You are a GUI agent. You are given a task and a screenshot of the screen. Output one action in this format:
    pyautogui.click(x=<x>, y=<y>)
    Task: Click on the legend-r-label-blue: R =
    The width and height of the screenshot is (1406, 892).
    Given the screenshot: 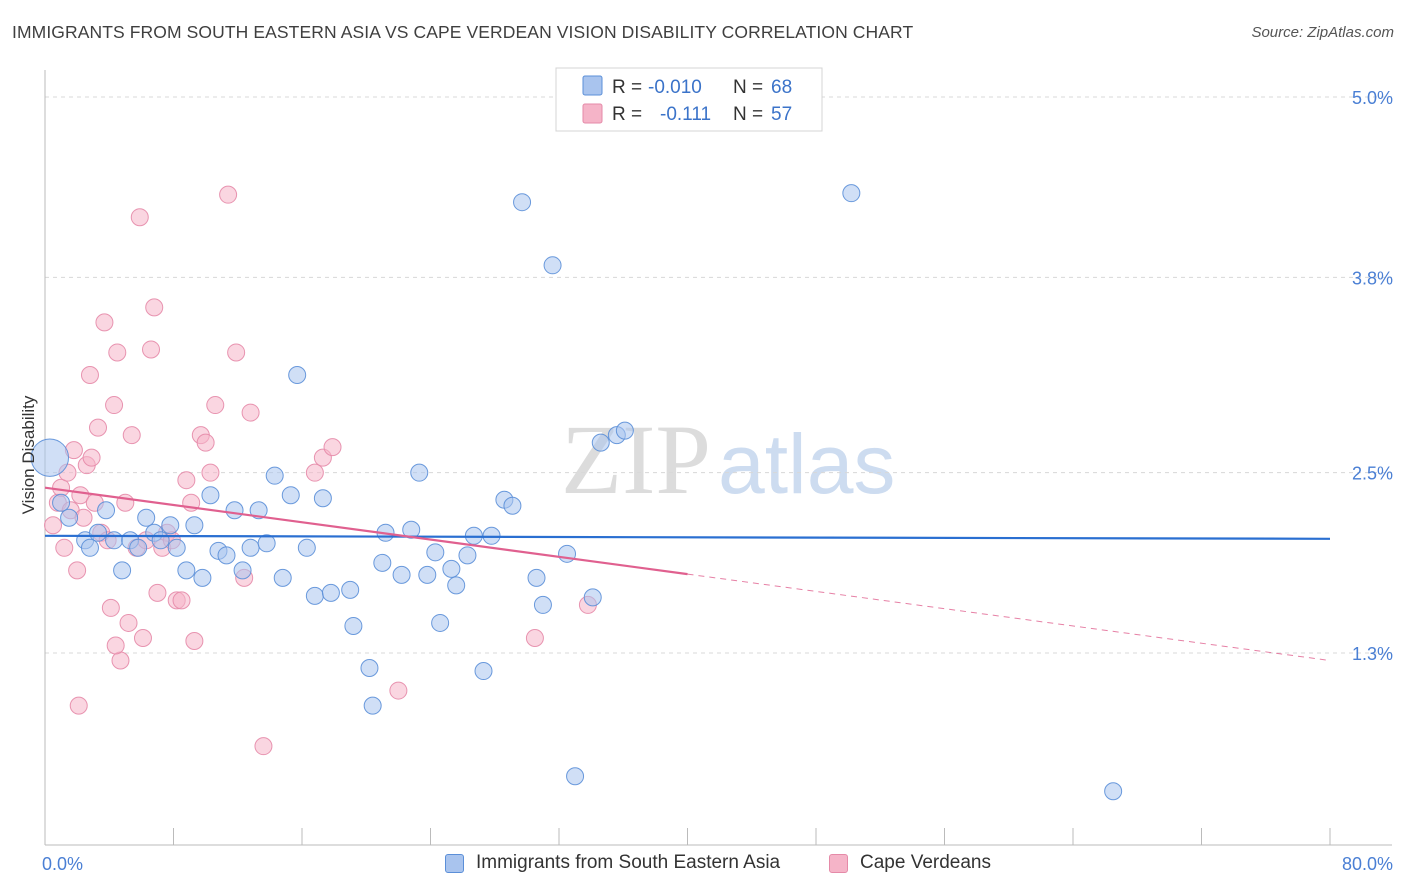 What is the action you would take?
    pyautogui.click(x=627, y=87)
    